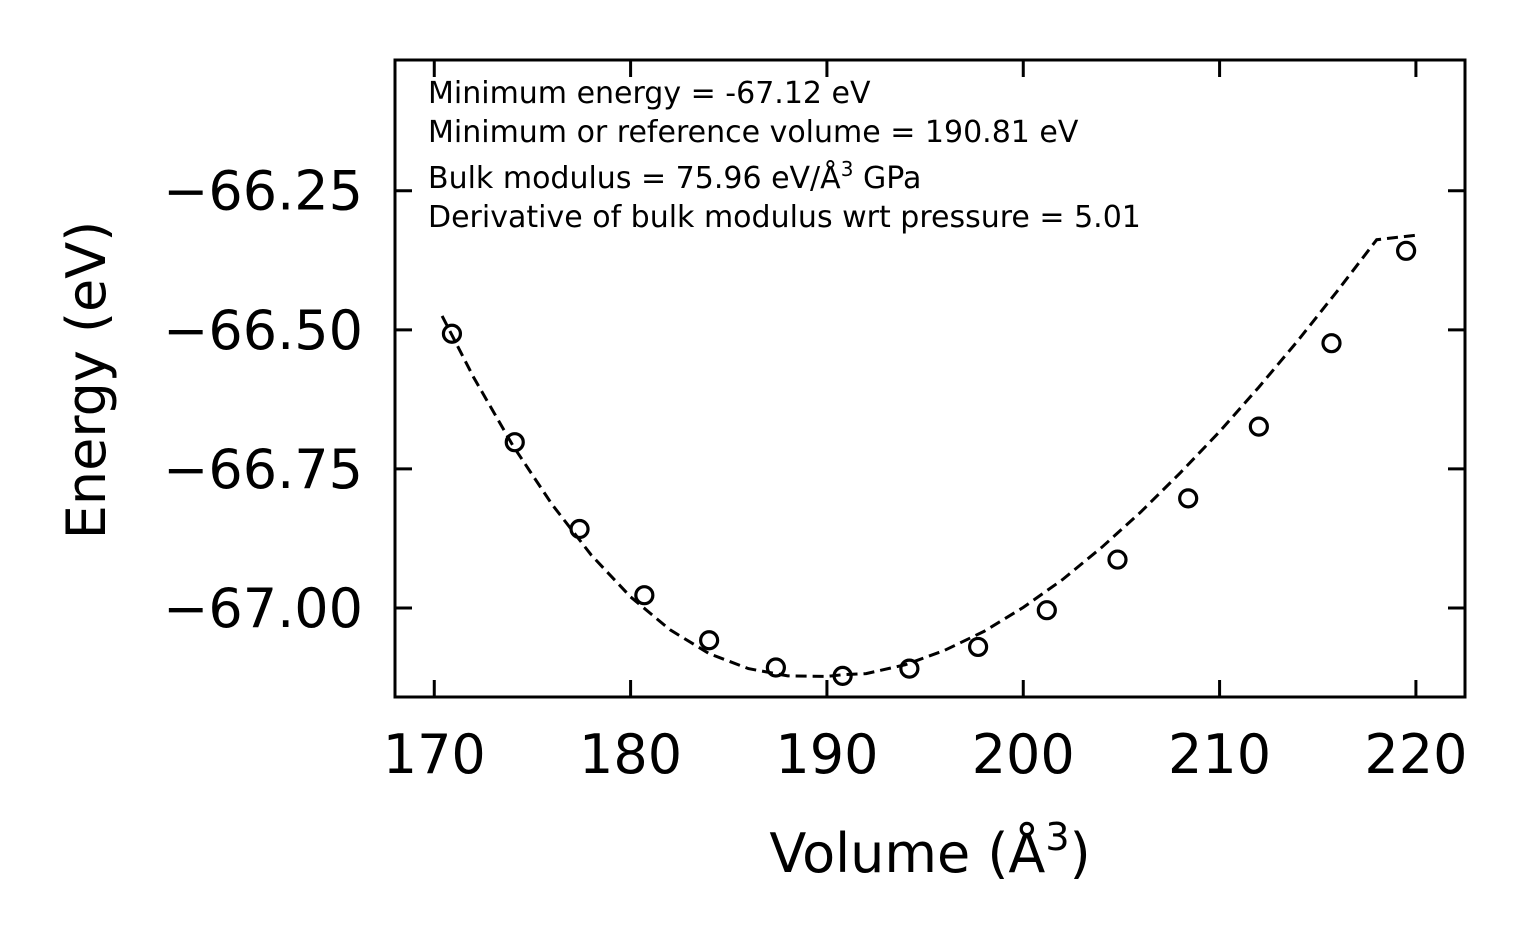 The image size is (1534, 943). Describe the element at coordinates (649, 93) in the screenshot. I see `annotation-minimum-energy: Minimum energy = -67.12 eV` at that location.